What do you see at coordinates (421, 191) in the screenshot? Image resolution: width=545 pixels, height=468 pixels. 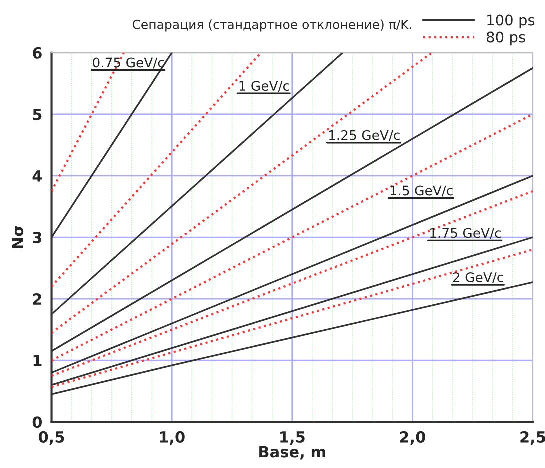 I see `annotation: 1.5 GeV/c` at bounding box center [421, 191].